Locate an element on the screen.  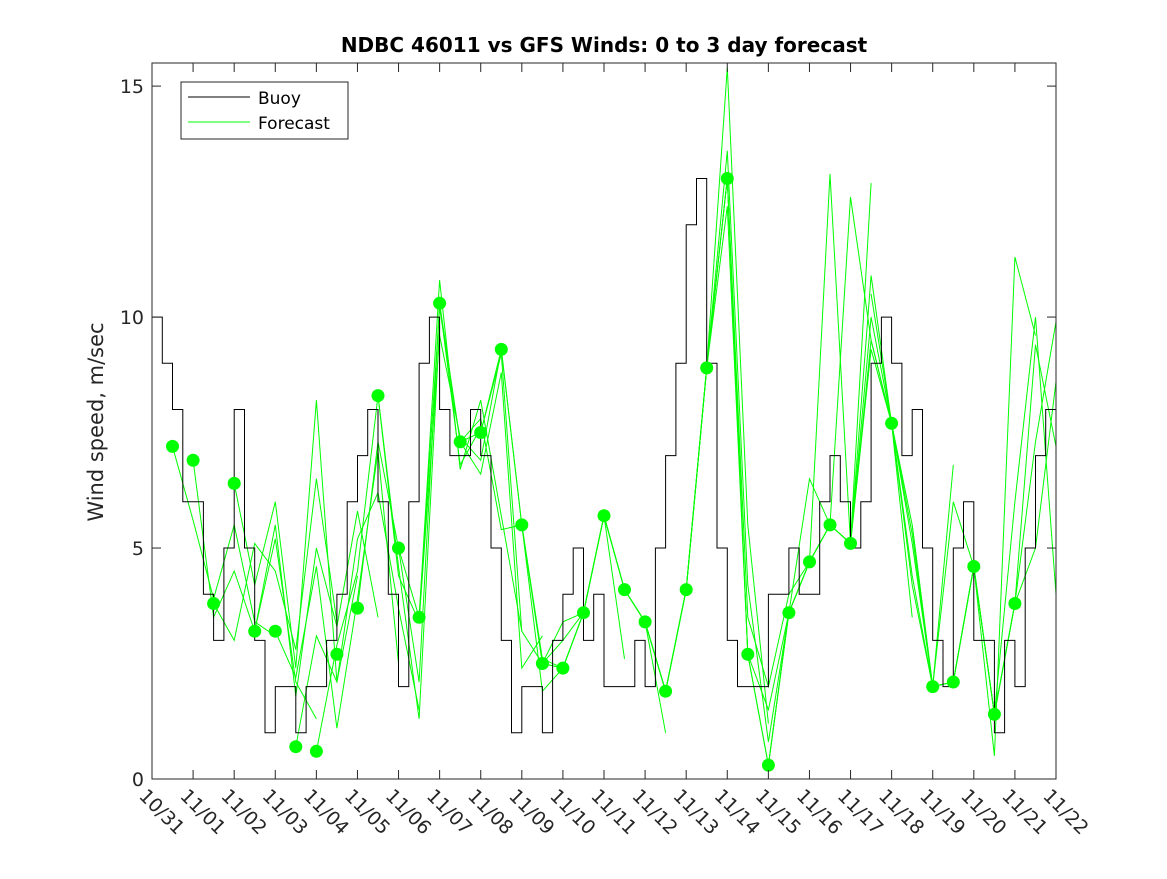
y-axis-label: Wind speed, m/sec is located at coordinates (96, 421).